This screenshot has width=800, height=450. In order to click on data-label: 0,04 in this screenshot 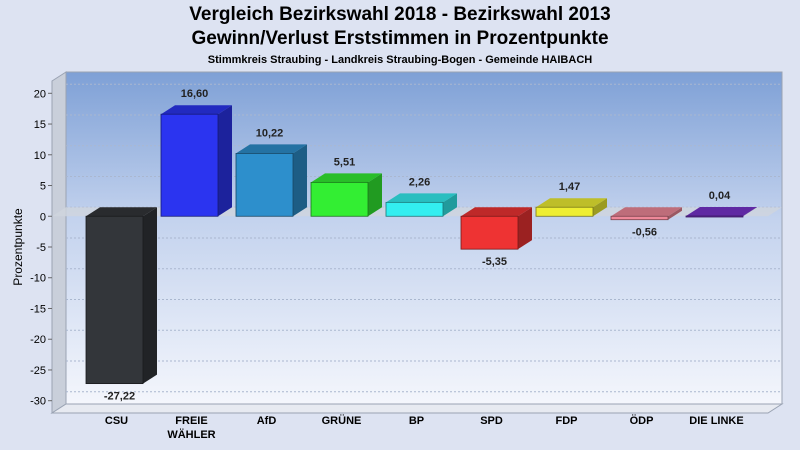, I will do `click(720, 196)`.